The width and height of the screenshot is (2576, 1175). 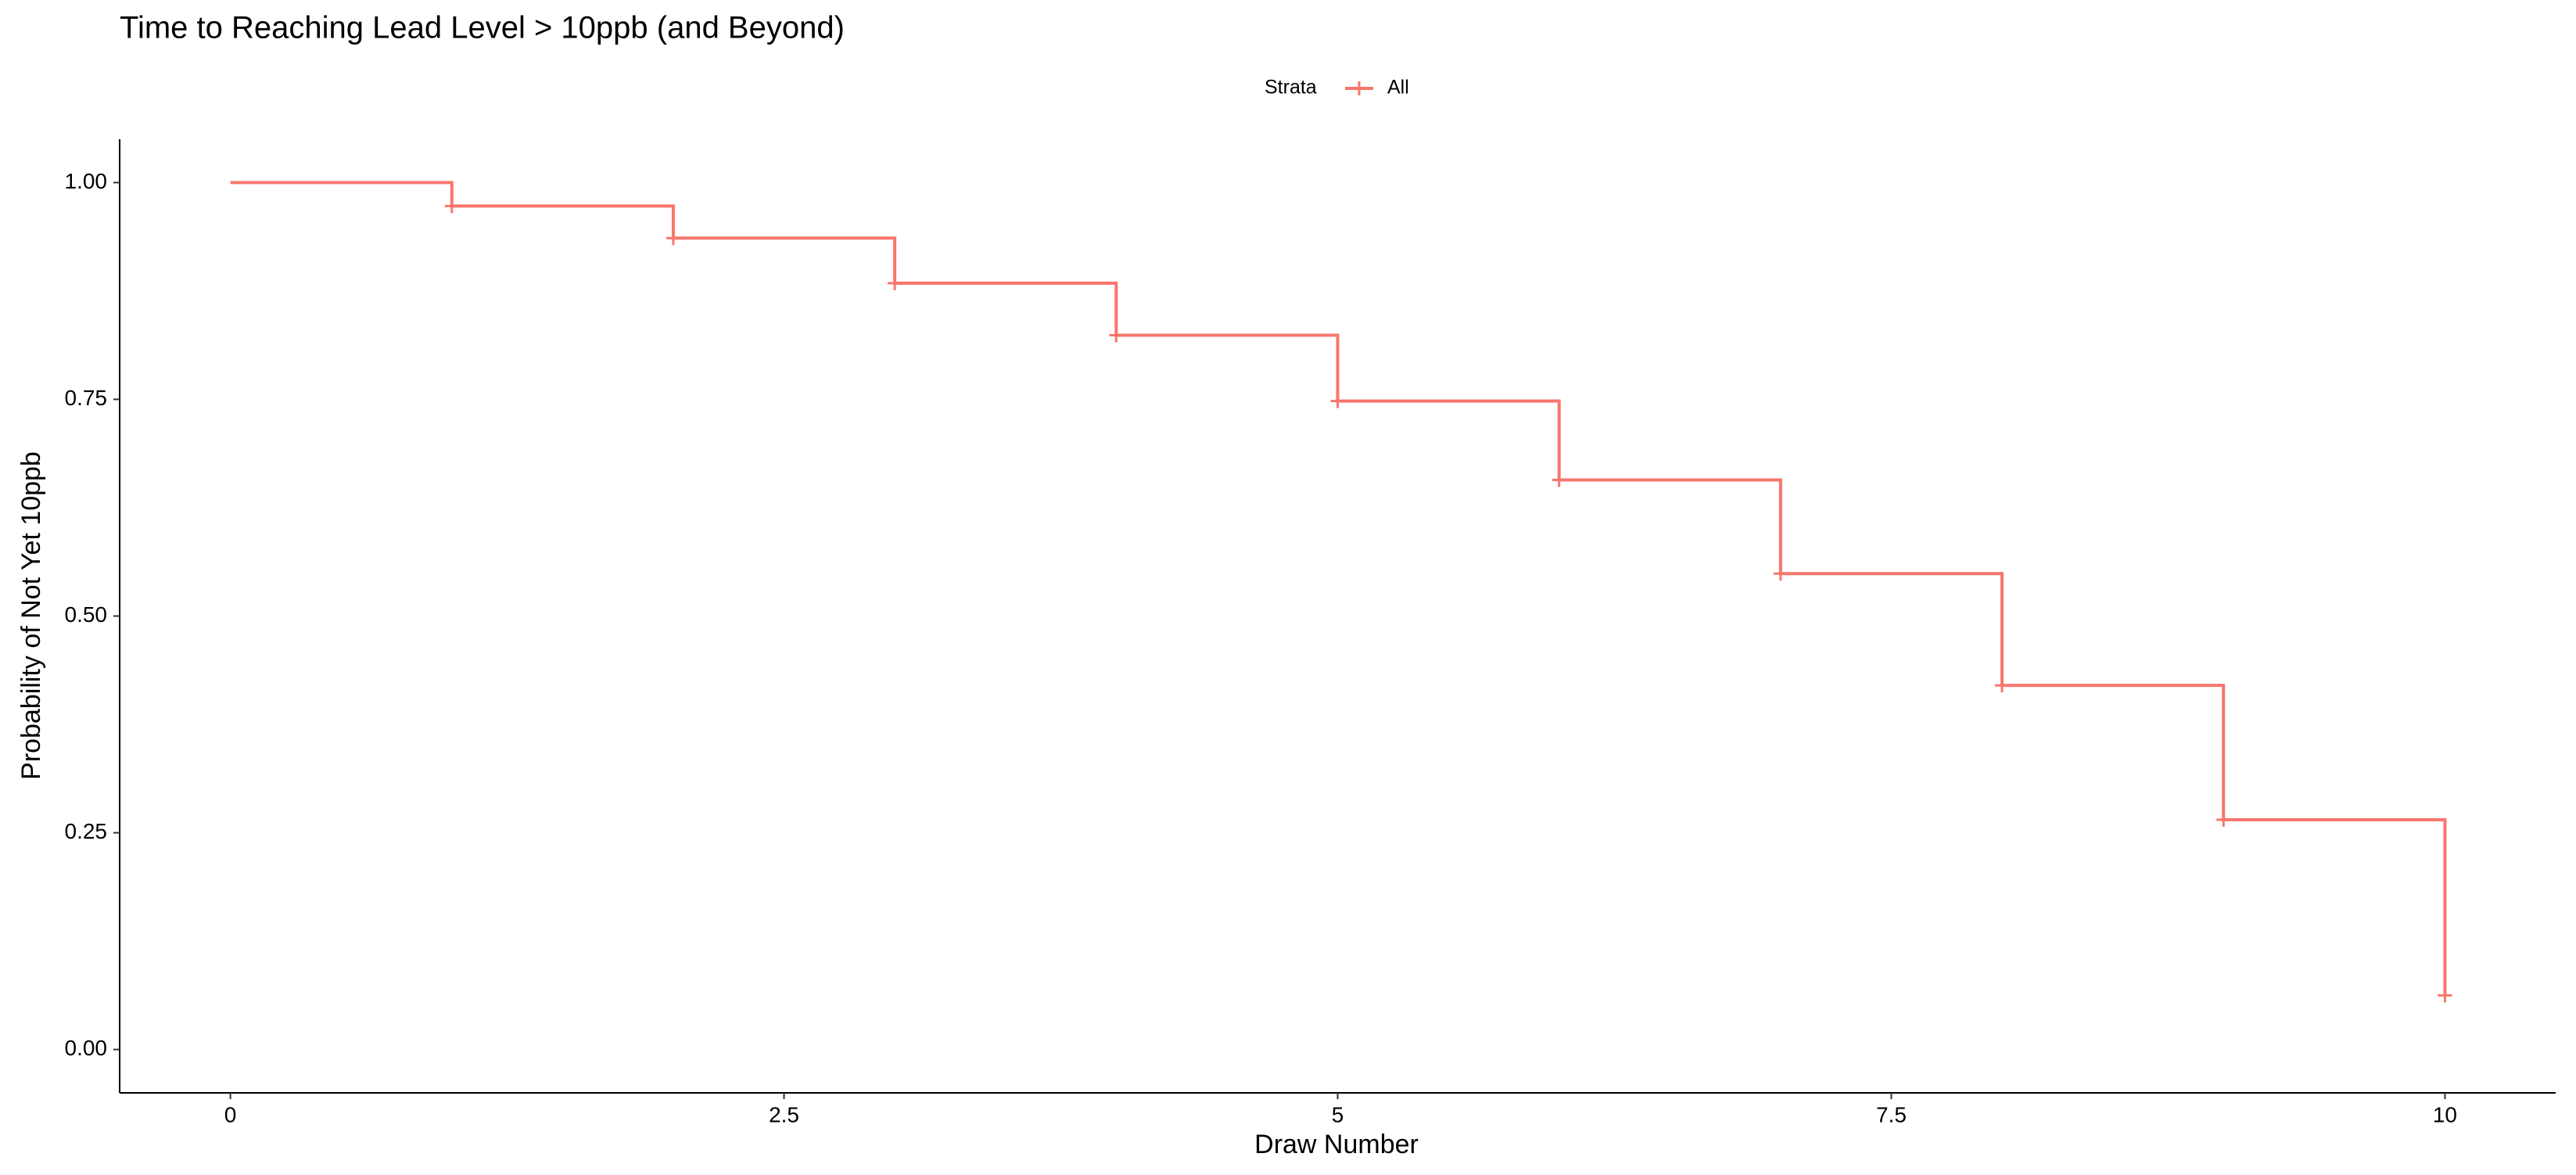 What do you see at coordinates (31, 615) in the screenshot?
I see `y-axis-title: Probability of Not Yet 10ppb` at bounding box center [31, 615].